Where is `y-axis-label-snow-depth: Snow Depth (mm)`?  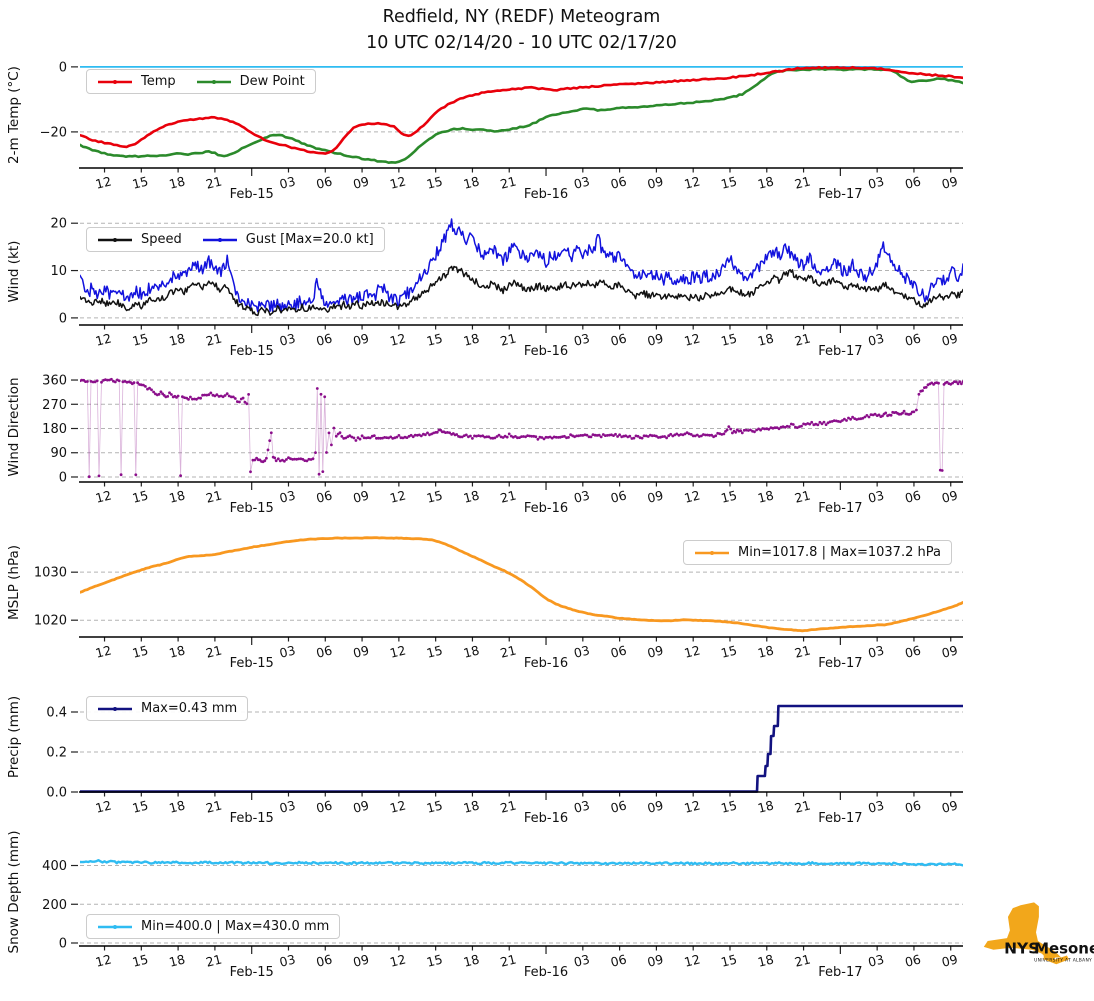
y-axis-label-snow-depth: Snow Depth (mm) is located at coordinates (14, 892).